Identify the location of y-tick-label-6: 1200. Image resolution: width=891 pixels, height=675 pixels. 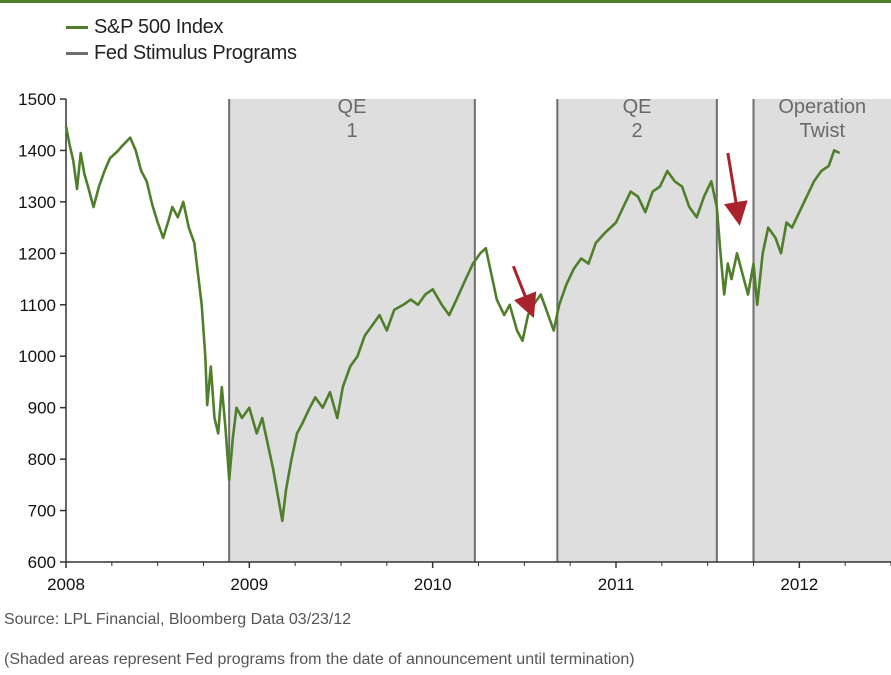
(37, 253).